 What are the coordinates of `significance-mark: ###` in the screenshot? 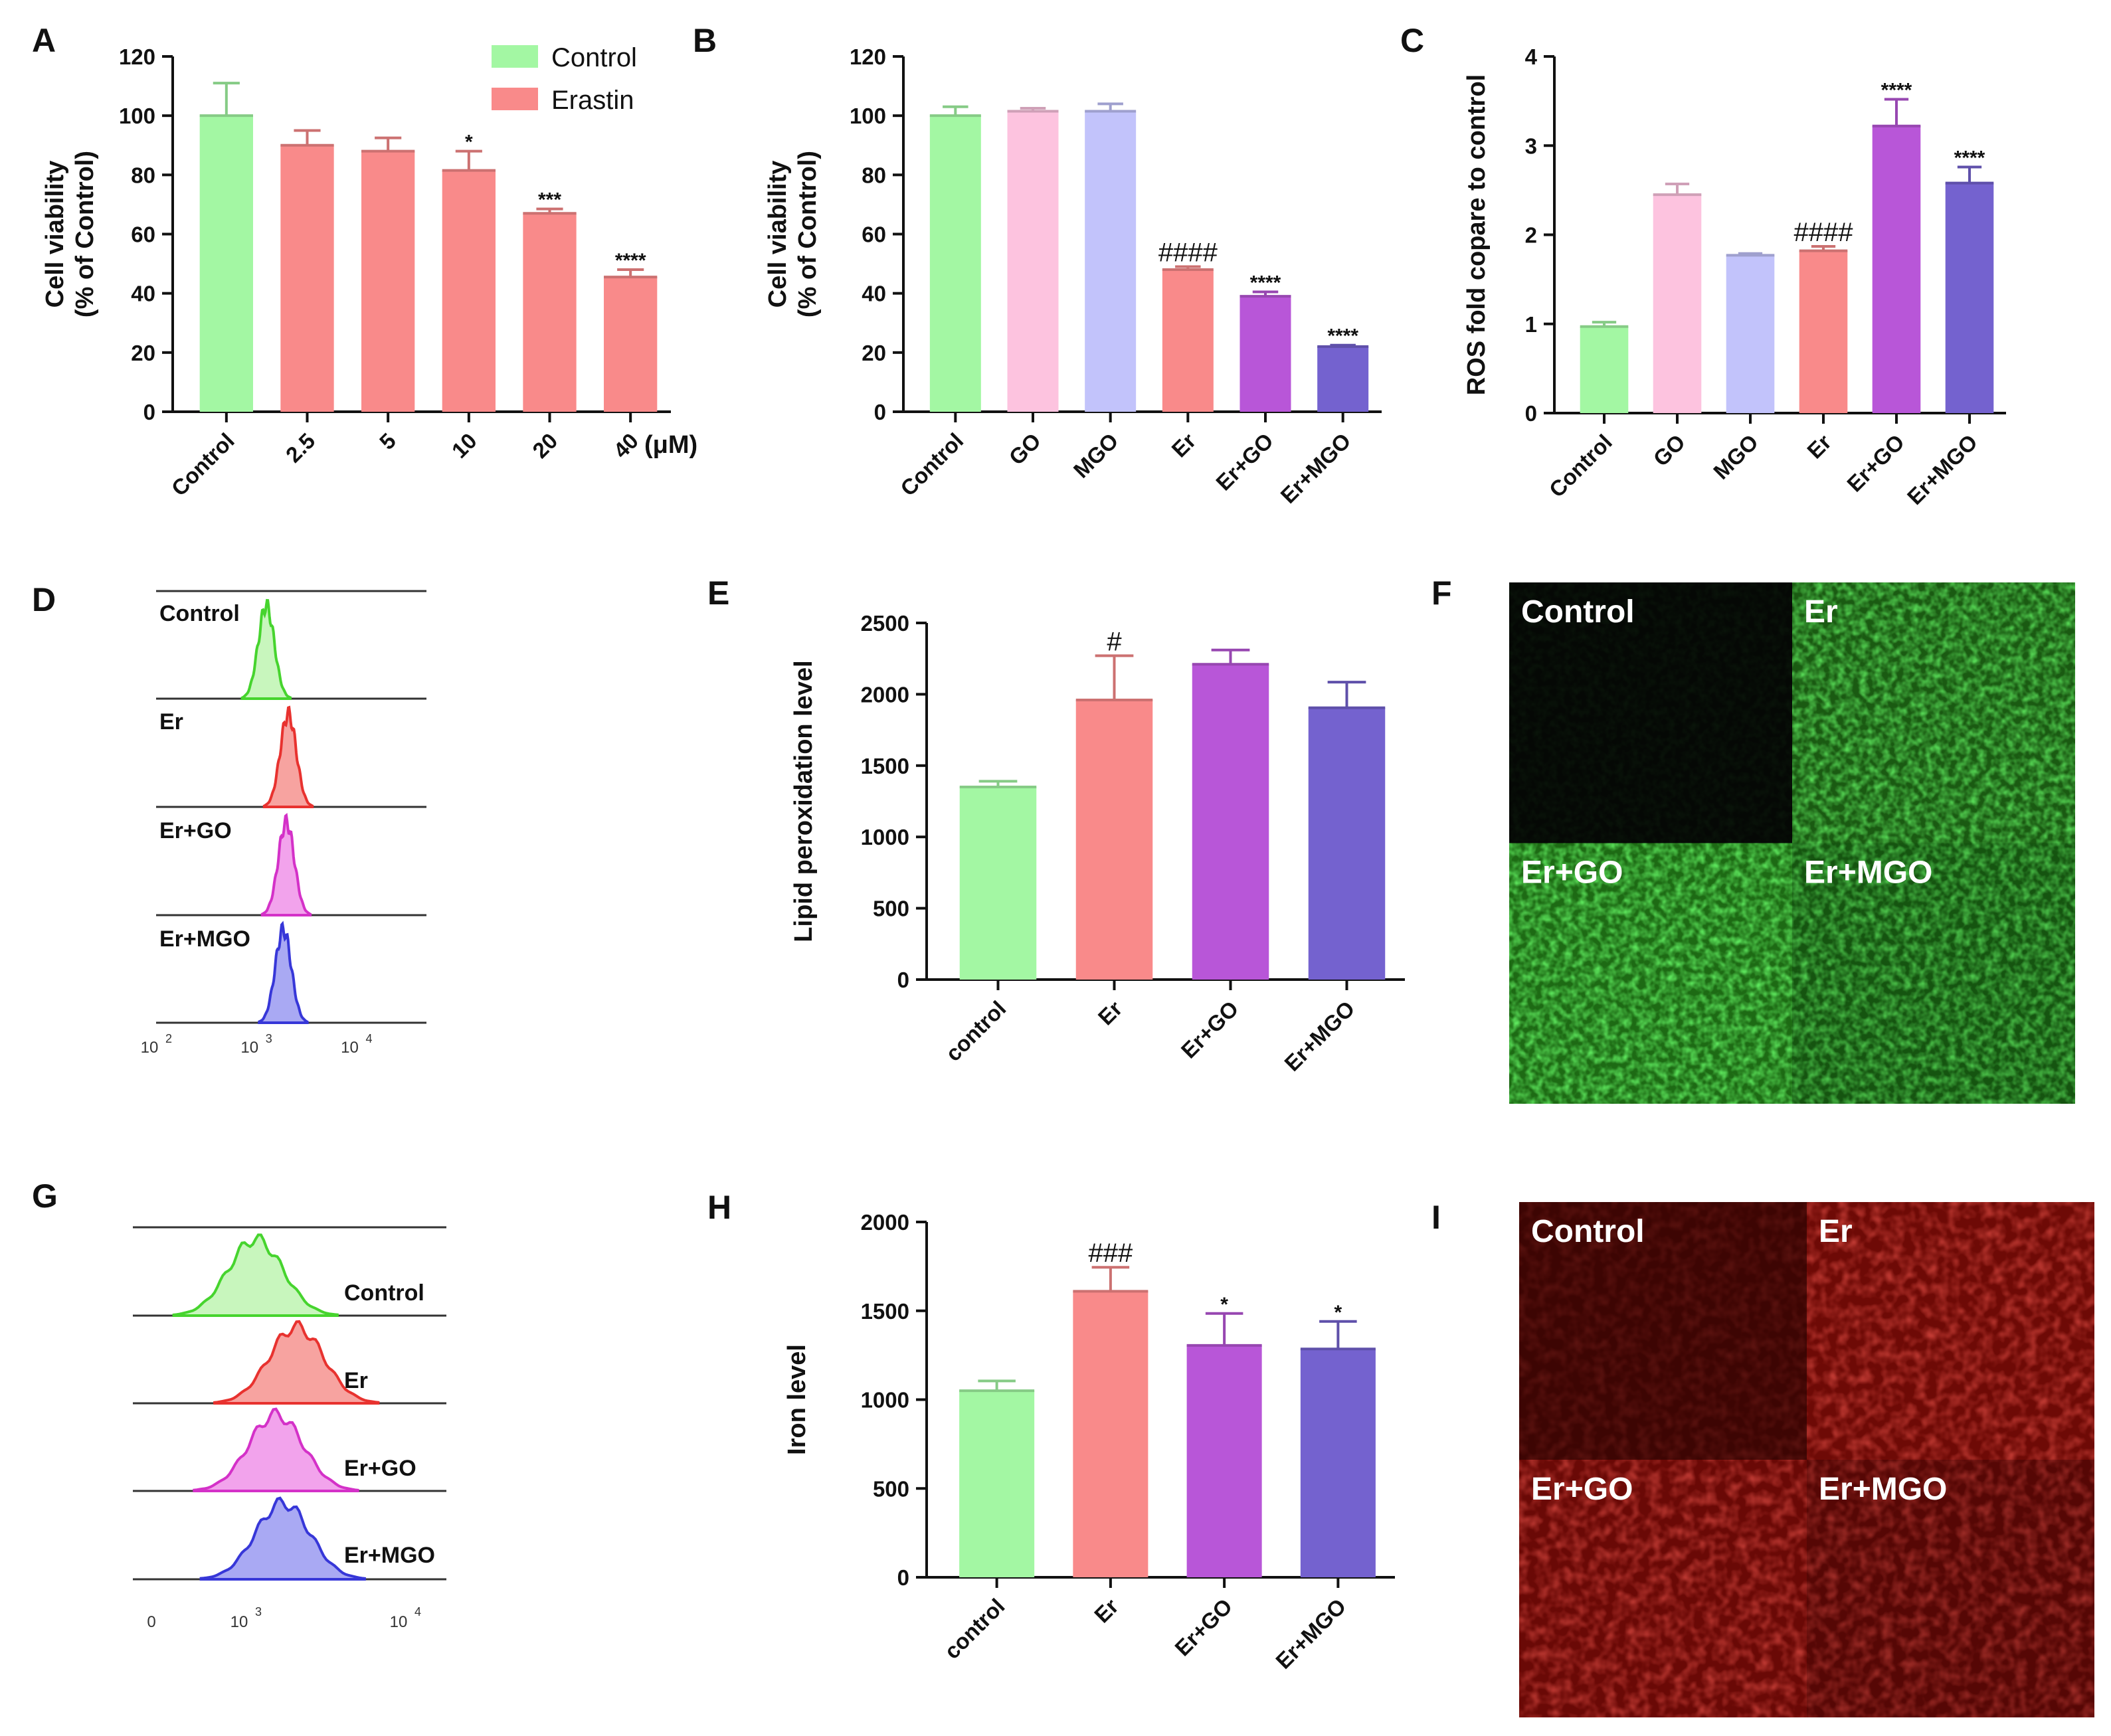 It's located at (1111, 1254).